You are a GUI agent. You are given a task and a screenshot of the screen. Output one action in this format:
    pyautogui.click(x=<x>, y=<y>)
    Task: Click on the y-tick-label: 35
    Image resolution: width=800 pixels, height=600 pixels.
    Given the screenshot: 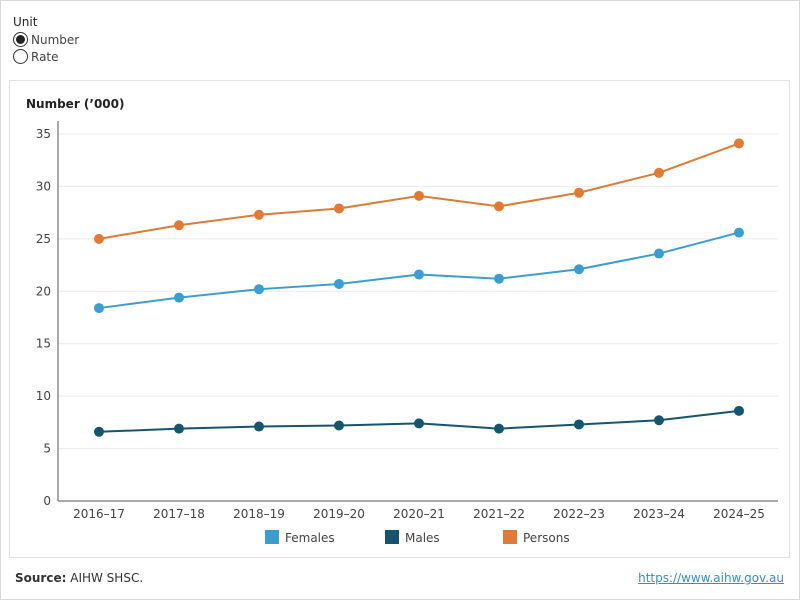 What is the action you would take?
    pyautogui.click(x=43, y=134)
    